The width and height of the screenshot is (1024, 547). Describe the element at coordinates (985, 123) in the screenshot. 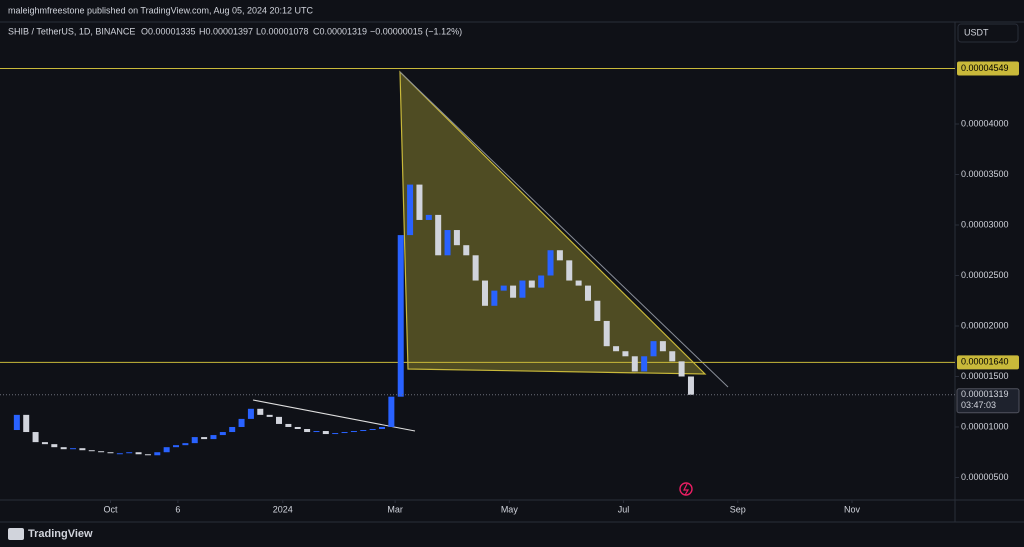

I see `y-tick-label: 0.00004000` at that location.